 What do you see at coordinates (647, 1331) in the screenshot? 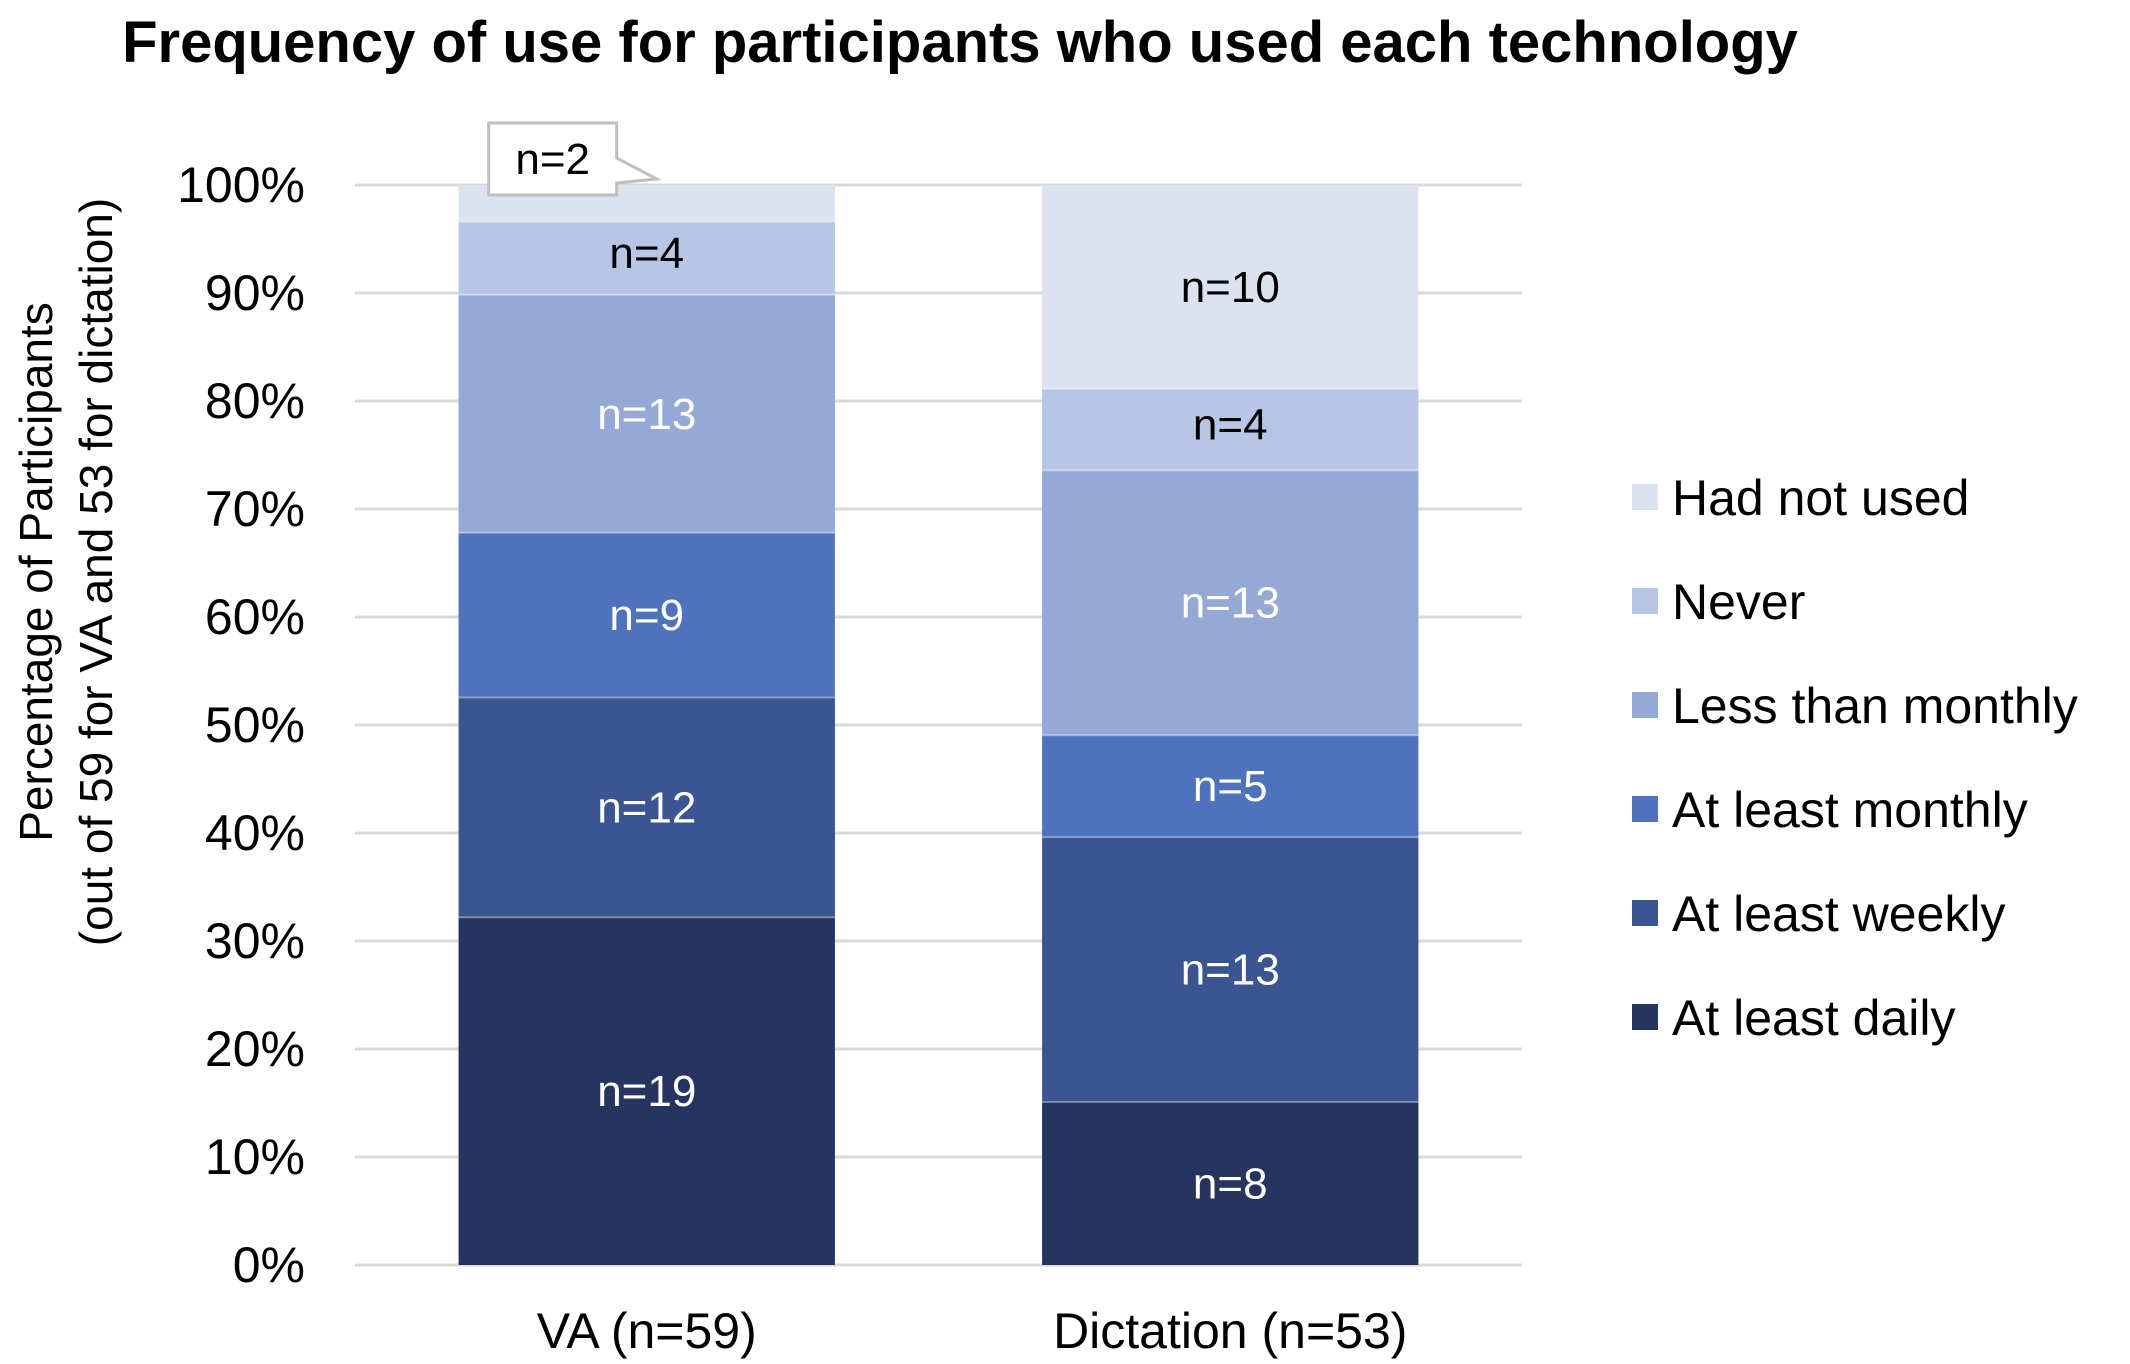
I see `category-label: VA (n=59)` at bounding box center [647, 1331].